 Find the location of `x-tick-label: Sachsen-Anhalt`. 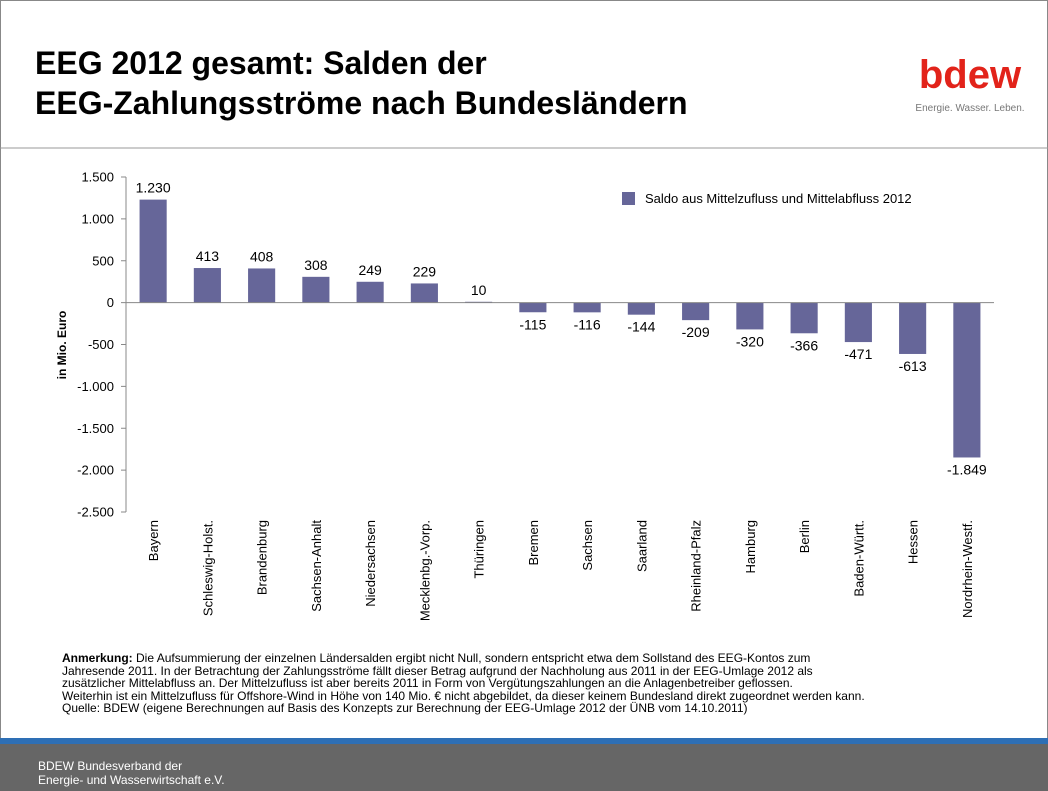

x-tick-label: Sachsen-Anhalt is located at coordinates (316, 566).